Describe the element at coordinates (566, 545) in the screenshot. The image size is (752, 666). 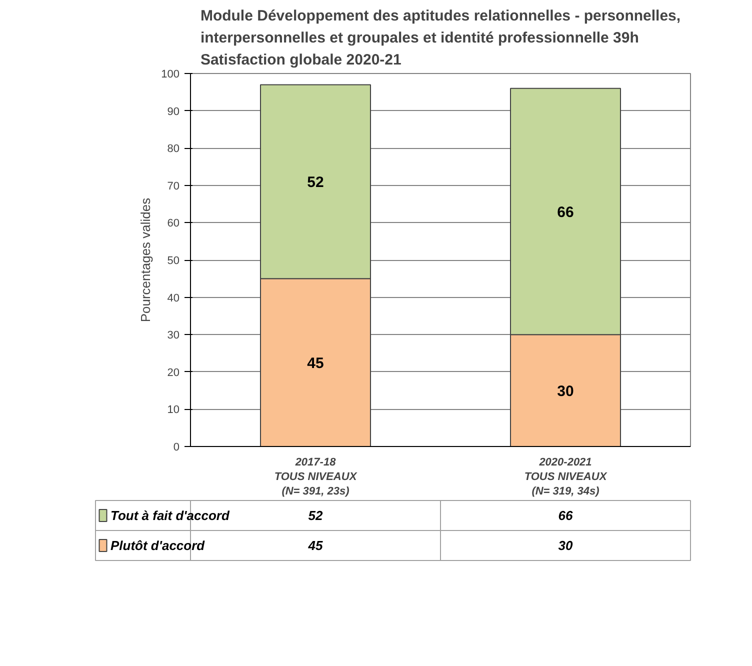
I see `data-label: 30` at that location.